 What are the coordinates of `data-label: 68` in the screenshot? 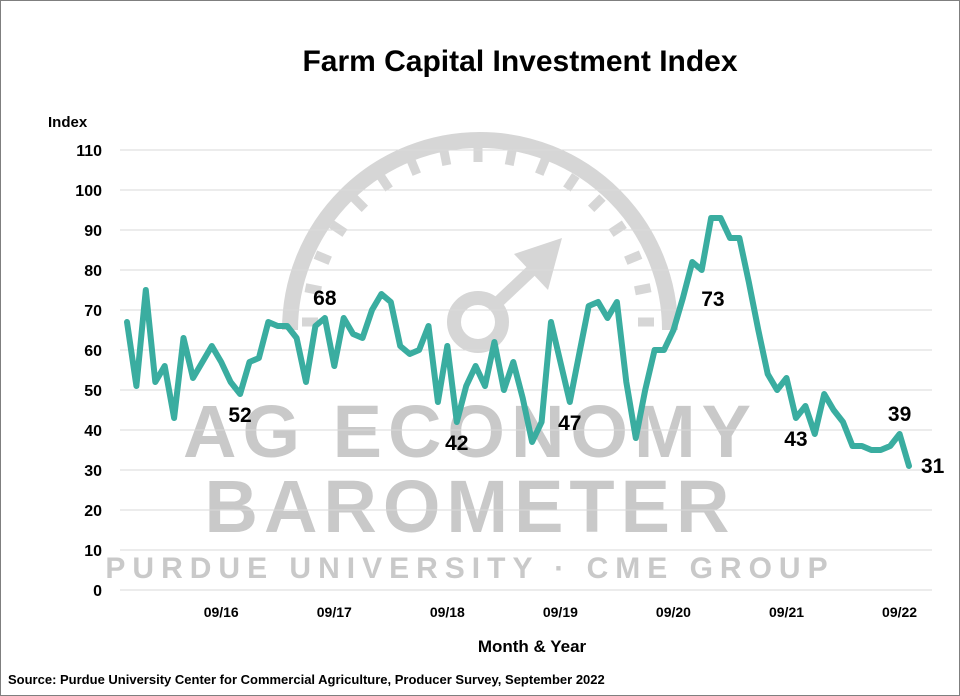 It's located at (325, 298).